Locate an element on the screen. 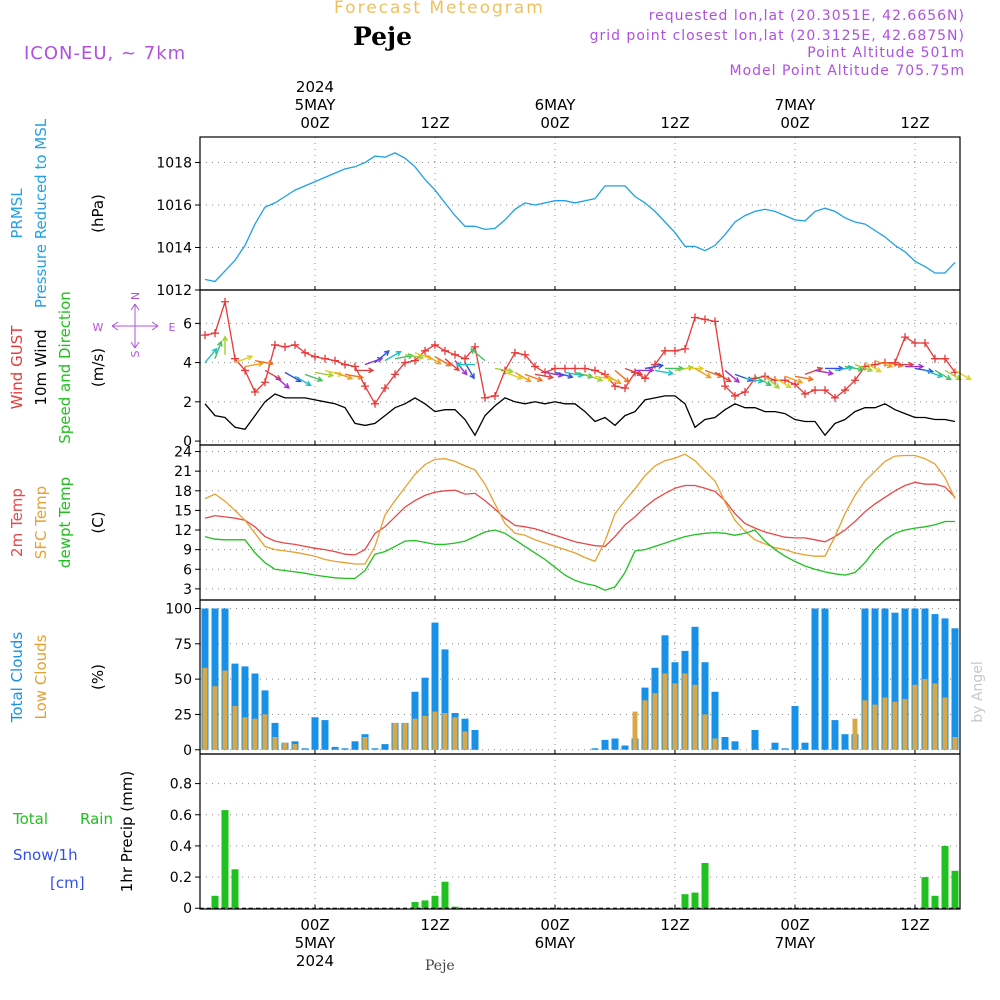 The width and height of the screenshot is (1000, 1000). time-label-bottom: 00Z is located at coordinates (794, 925).